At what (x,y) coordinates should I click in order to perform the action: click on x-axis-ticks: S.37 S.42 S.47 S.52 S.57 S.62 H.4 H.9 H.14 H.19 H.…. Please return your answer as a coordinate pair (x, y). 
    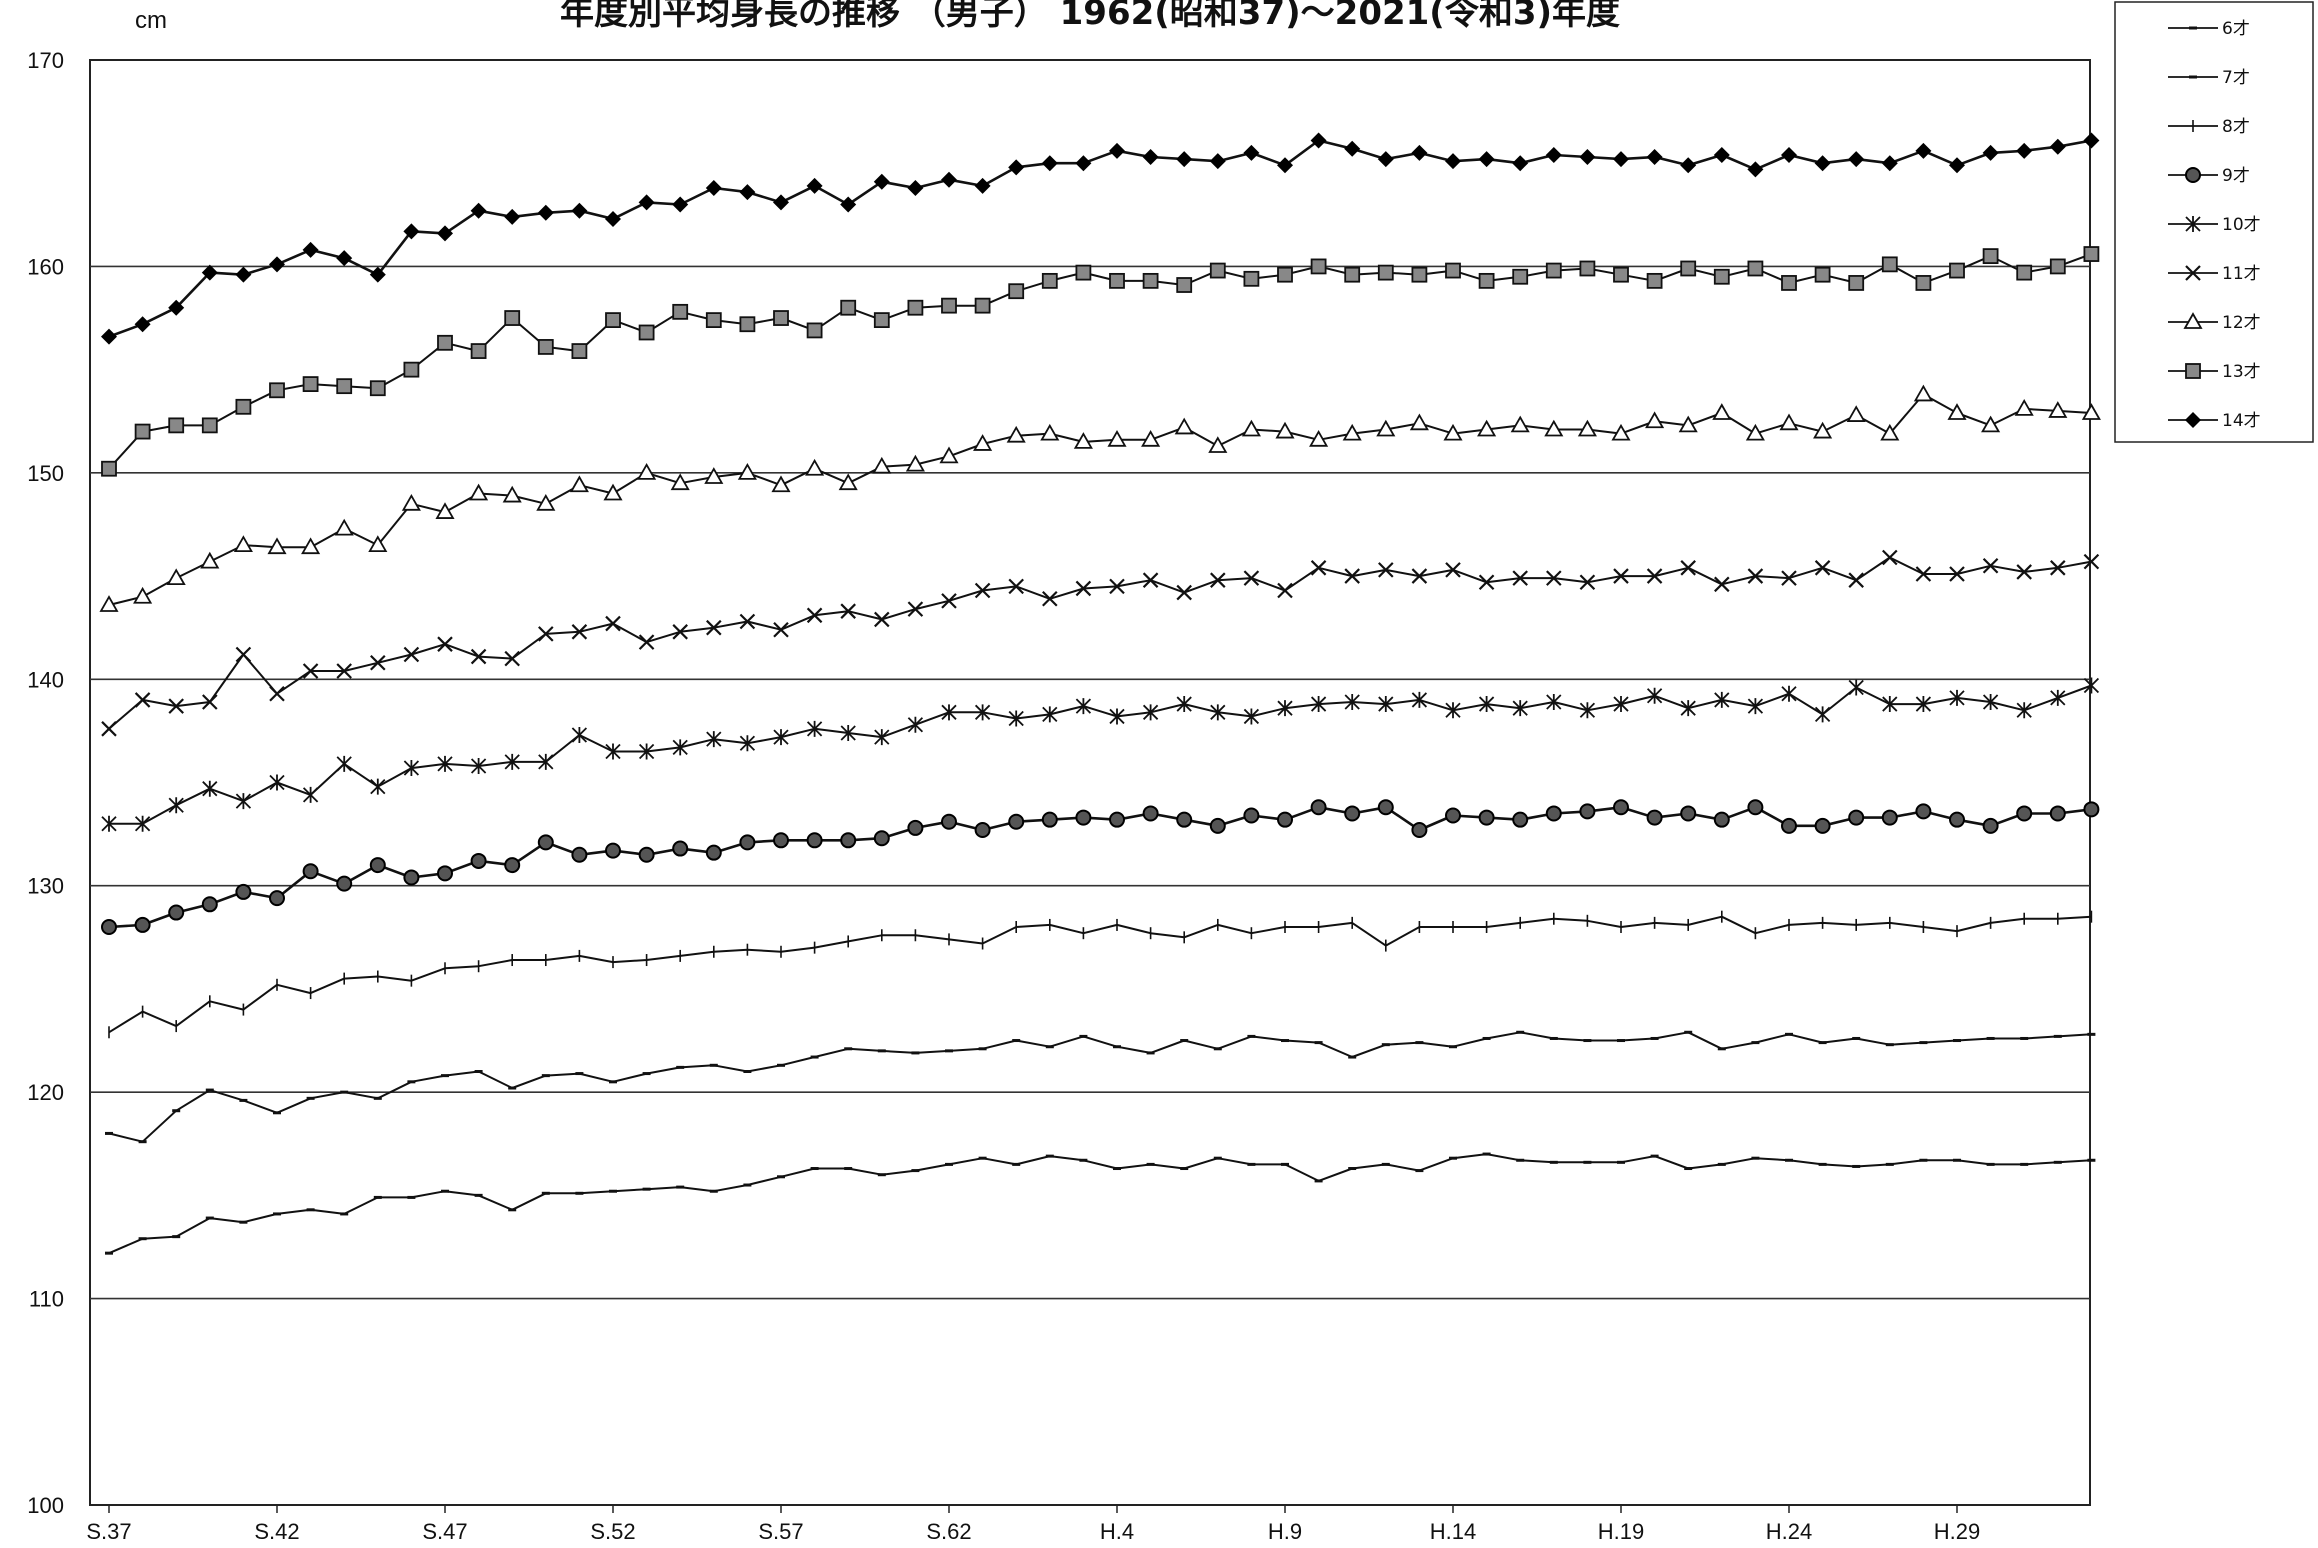
    Looking at the image, I should click on (1033, 1524).